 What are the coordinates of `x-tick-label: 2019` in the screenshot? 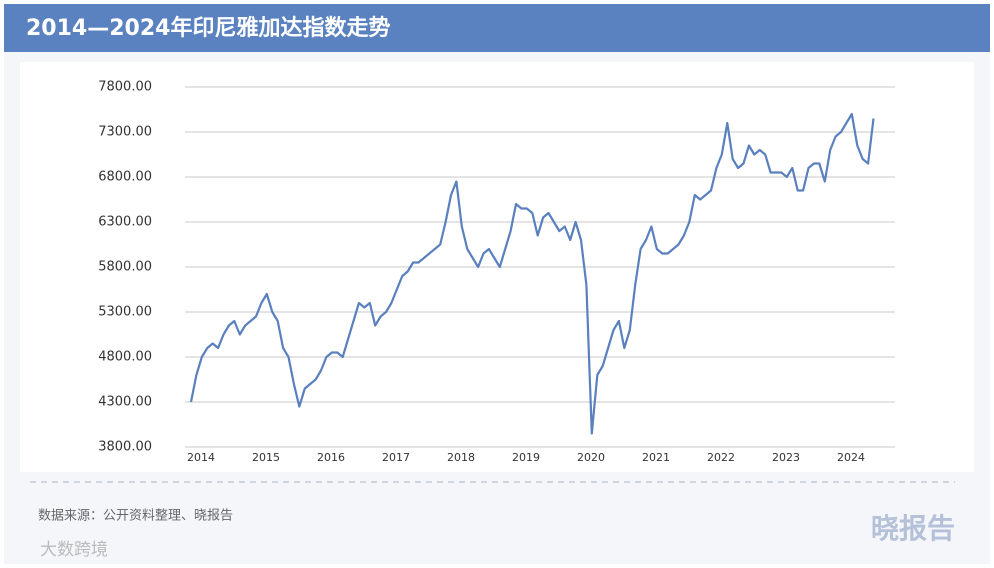 It's located at (526, 457).